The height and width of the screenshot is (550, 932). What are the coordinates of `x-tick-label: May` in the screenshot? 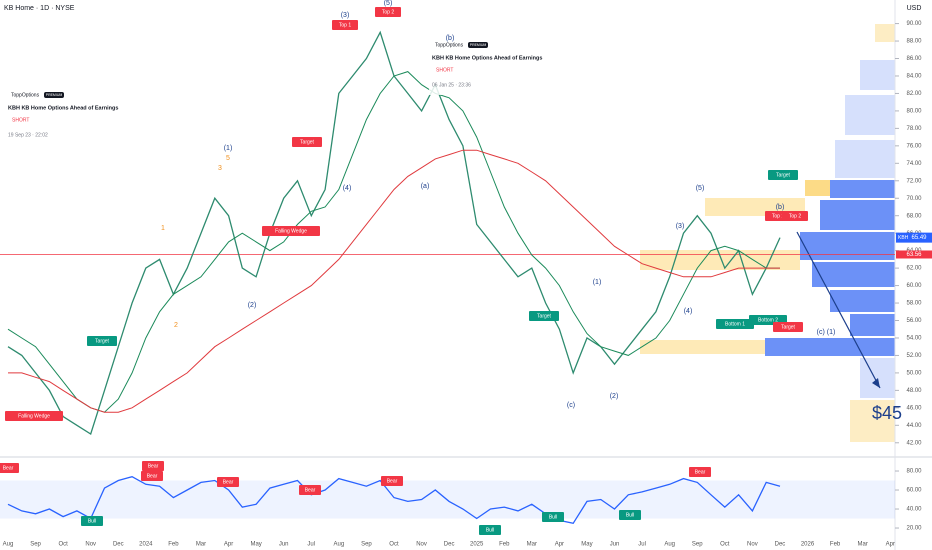 It's located at (255, 545).